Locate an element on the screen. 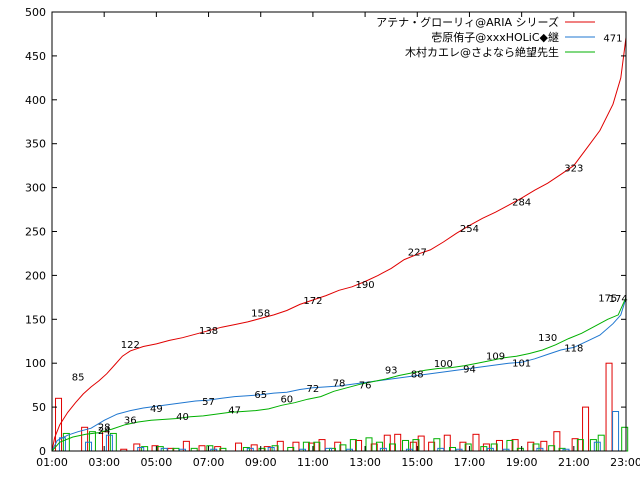 The image size is (640, 480). x-tick-label: 23:00 is located at coordinates (625, 462).